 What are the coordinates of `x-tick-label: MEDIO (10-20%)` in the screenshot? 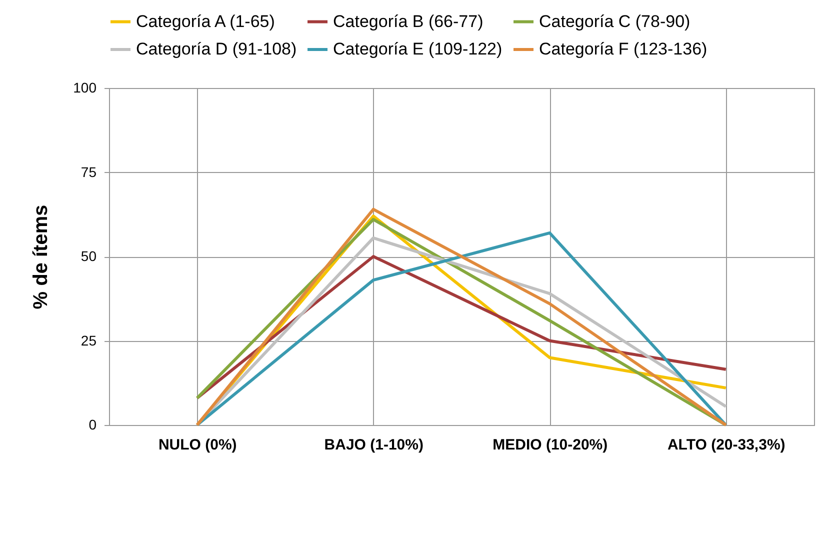 It's located at (550, 445).